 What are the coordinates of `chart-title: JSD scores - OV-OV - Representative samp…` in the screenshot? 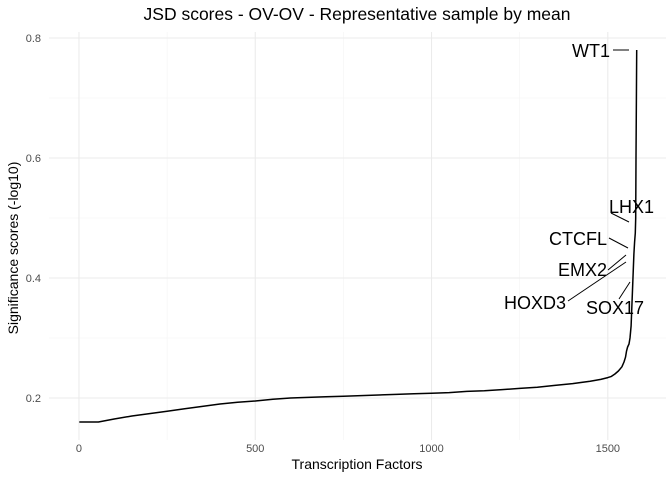 It's located at (357, 14).